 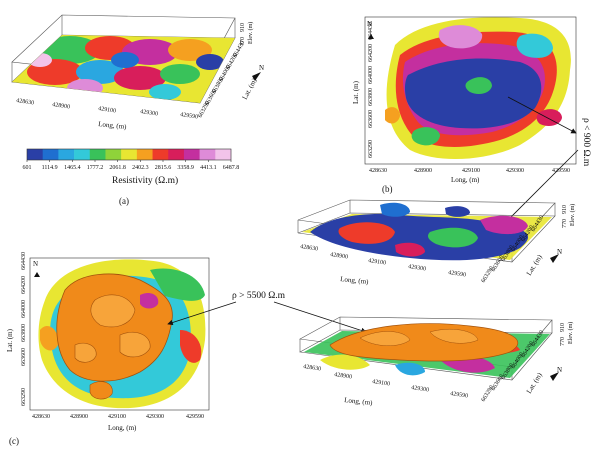 What do you see at coordinates (570, 333) in the screenshot?
I see `c-iso-elev-axis-label: Elev. (m)` at bounding box center [570, 333].